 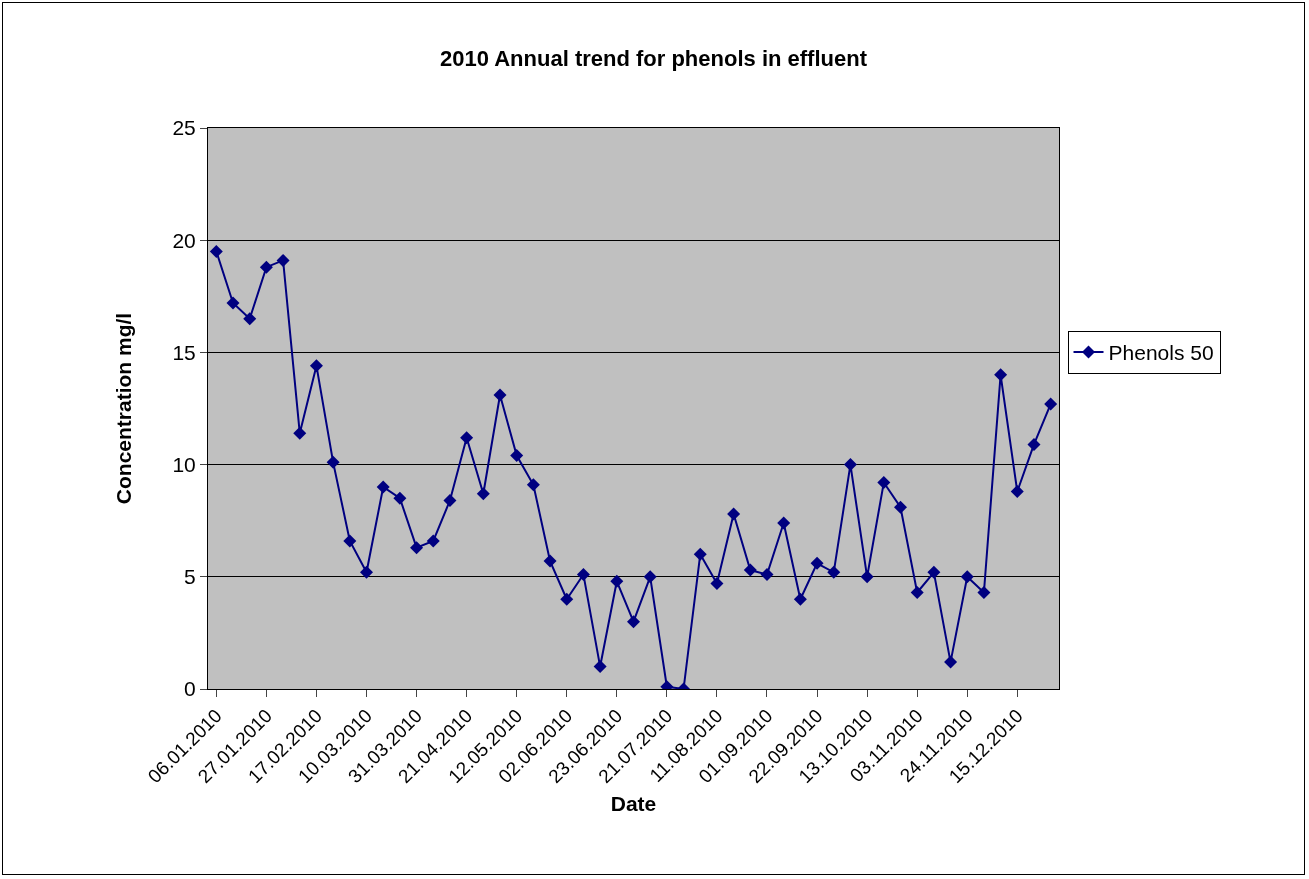 I want to click on chart-title: 2010 Annual trend for phenols in effluent, so click(x=653, y=59).